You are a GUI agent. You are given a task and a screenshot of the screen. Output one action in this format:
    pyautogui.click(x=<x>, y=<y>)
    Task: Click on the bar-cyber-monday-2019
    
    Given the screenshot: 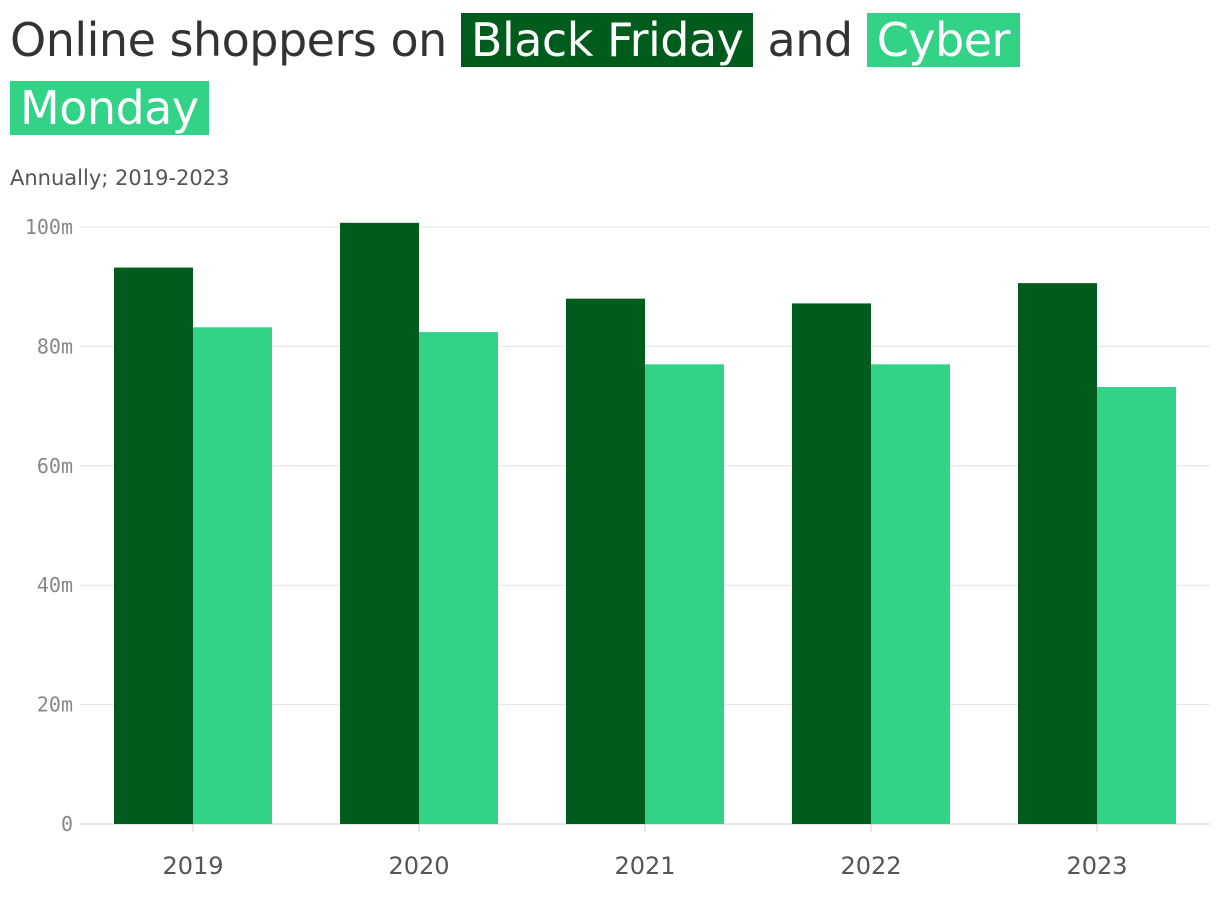 What is the action you would take?
    pyautogui.click(x=232, y=575)
    